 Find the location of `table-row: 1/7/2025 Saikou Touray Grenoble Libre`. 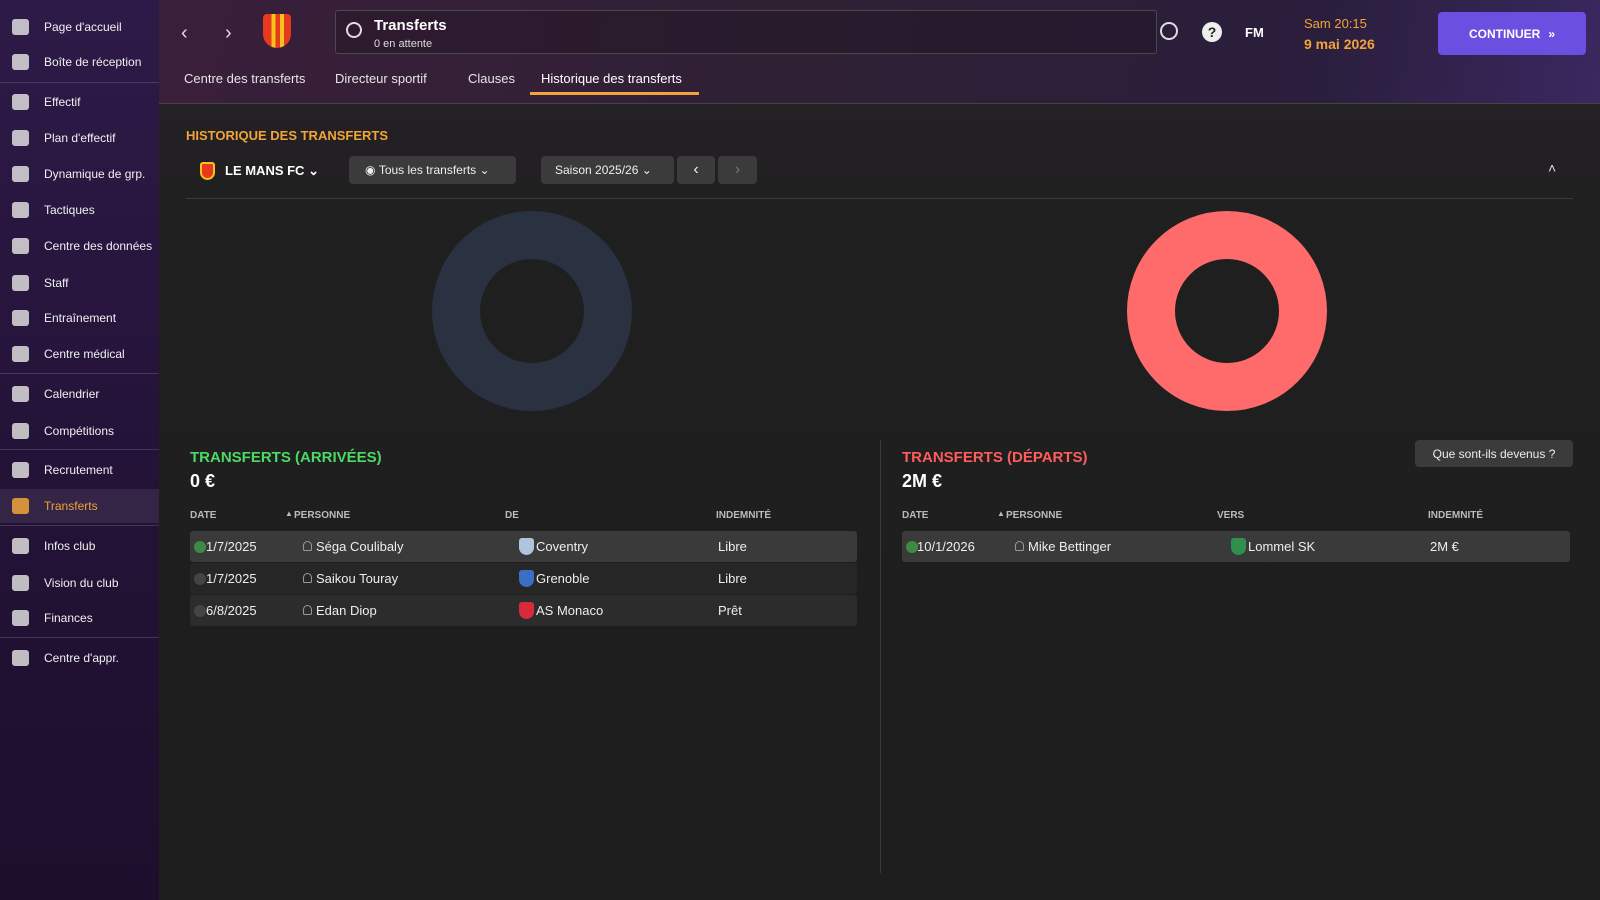

table-row: 1/7/2025 Saikou Touray Grenoble Libre is located at coordinates (523, 578).